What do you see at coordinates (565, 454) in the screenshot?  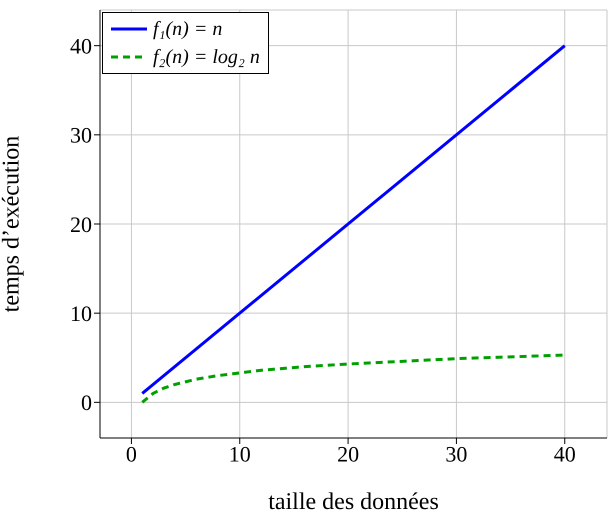 I see `x-tick-label: 40` at bounding box center [565, 454].